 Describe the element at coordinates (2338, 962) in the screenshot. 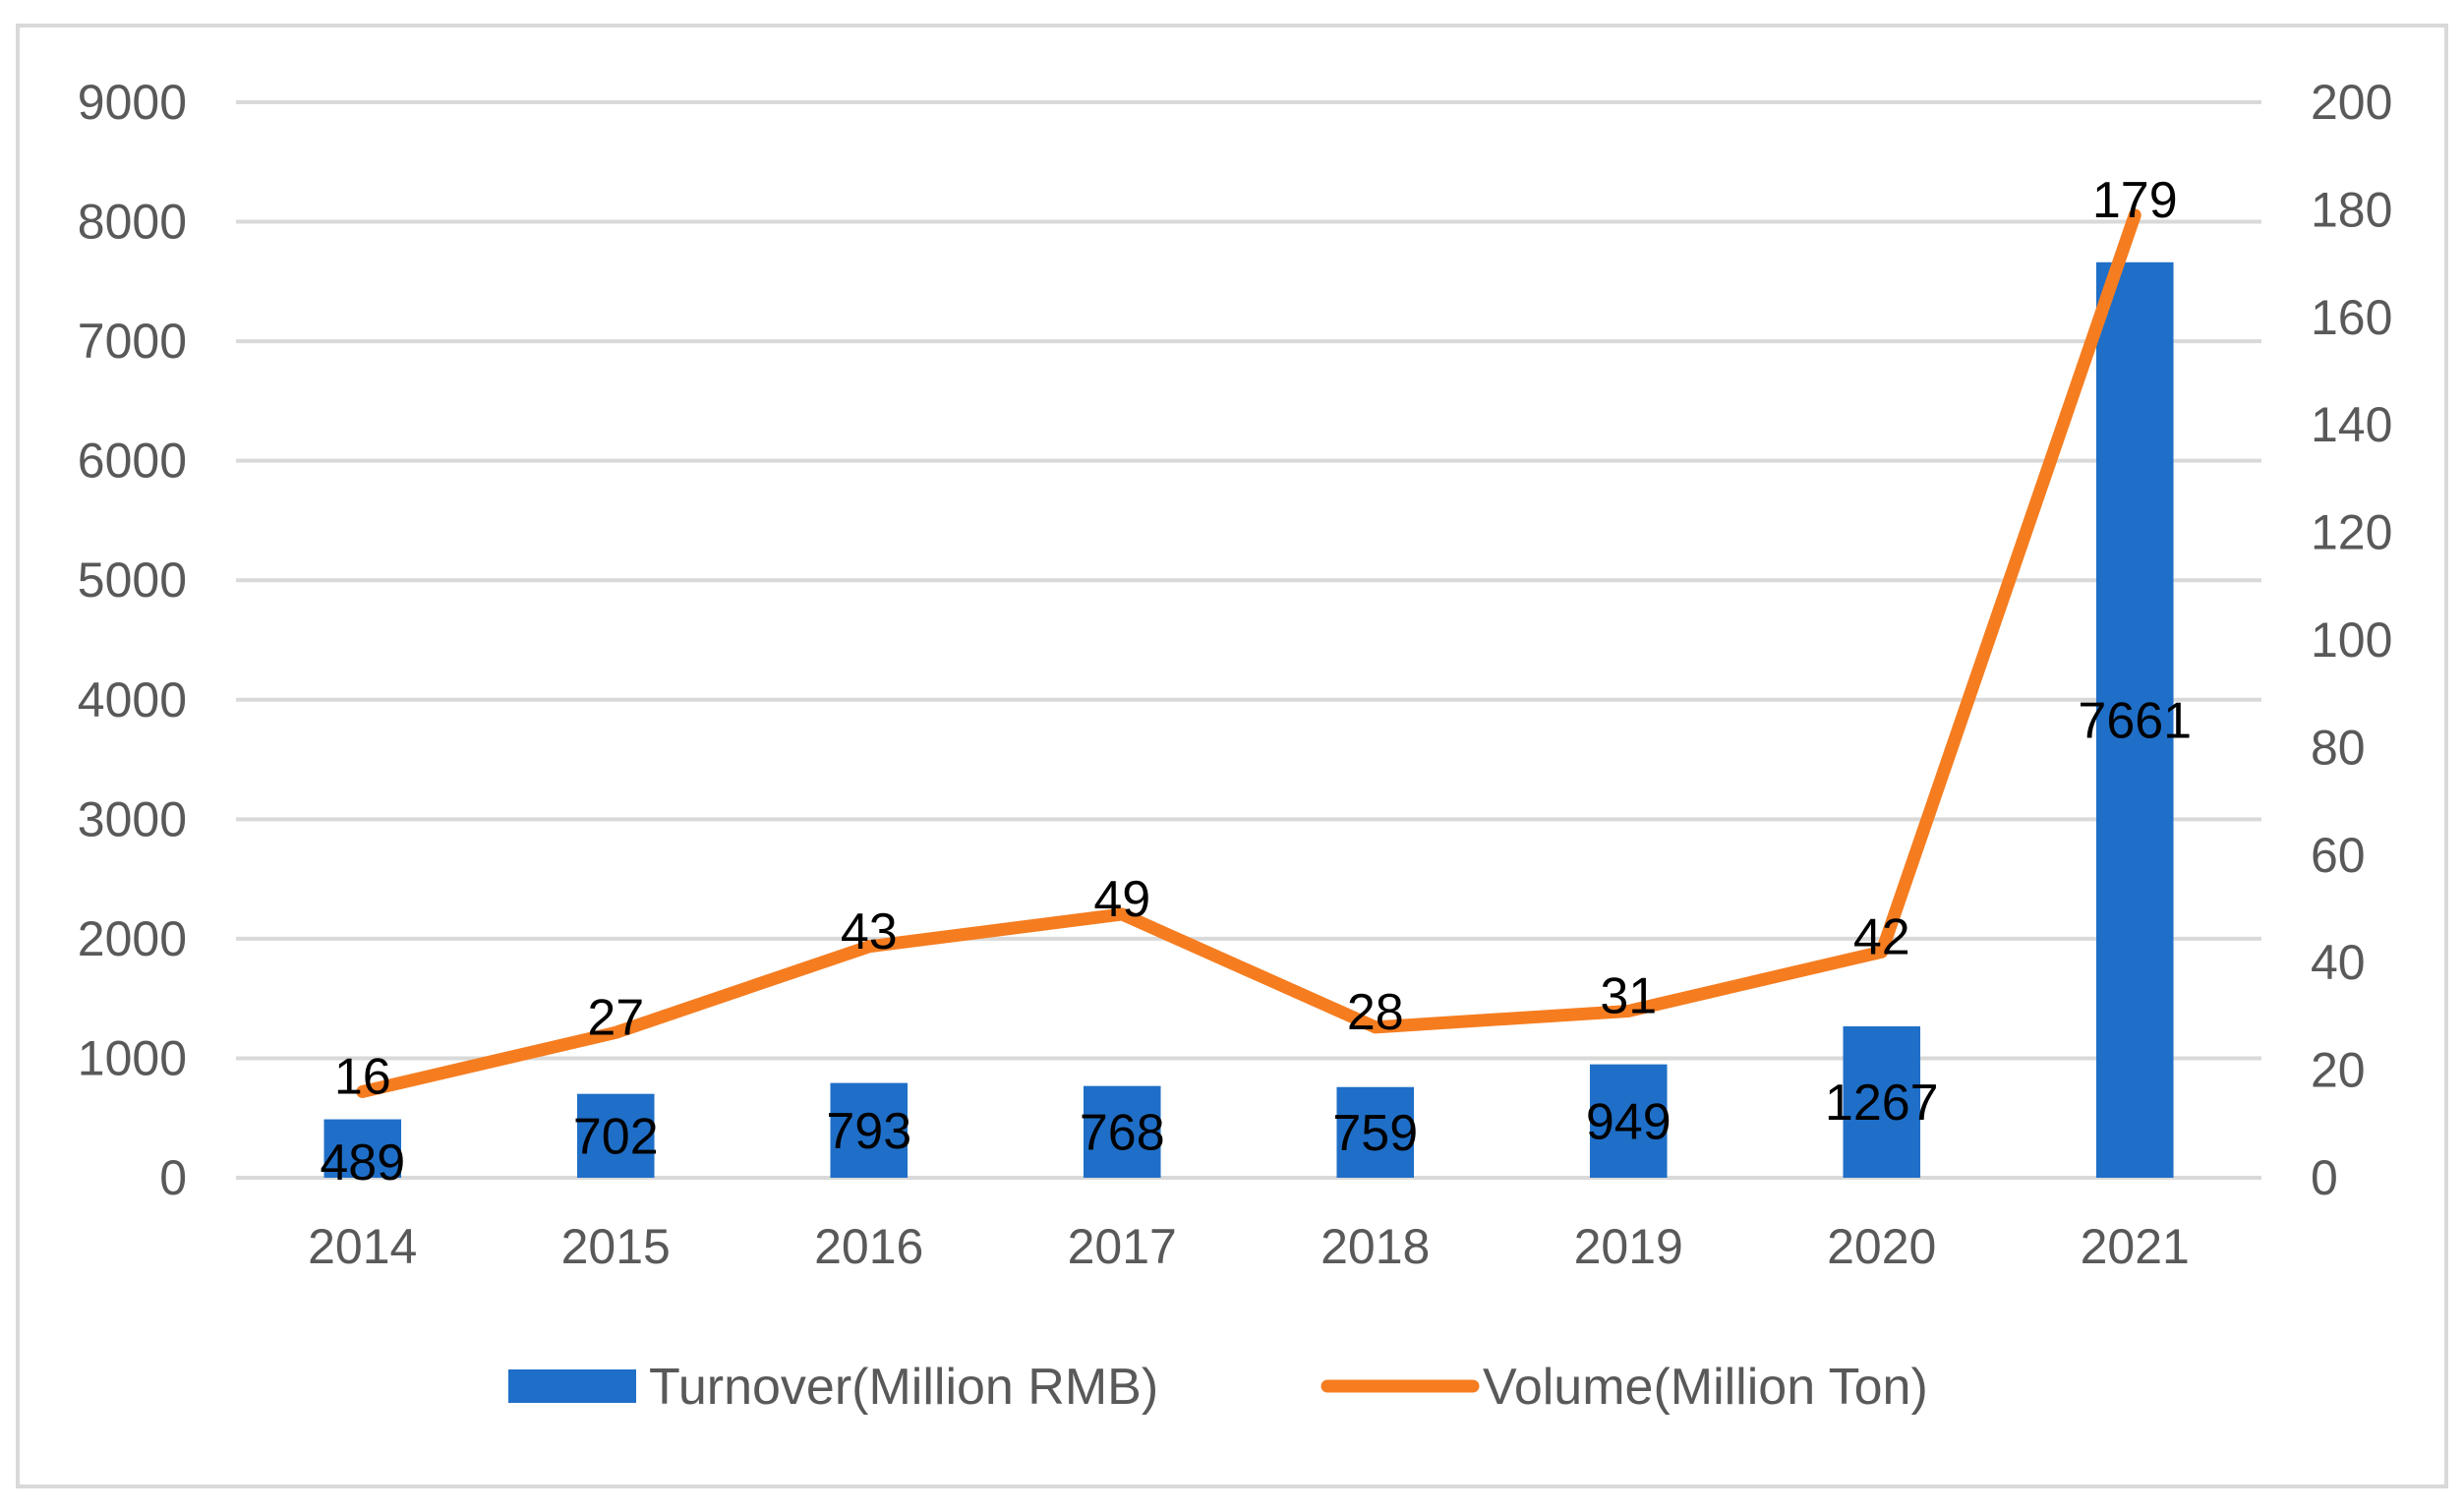

I see `y-right-tick-label: 40` at that location.